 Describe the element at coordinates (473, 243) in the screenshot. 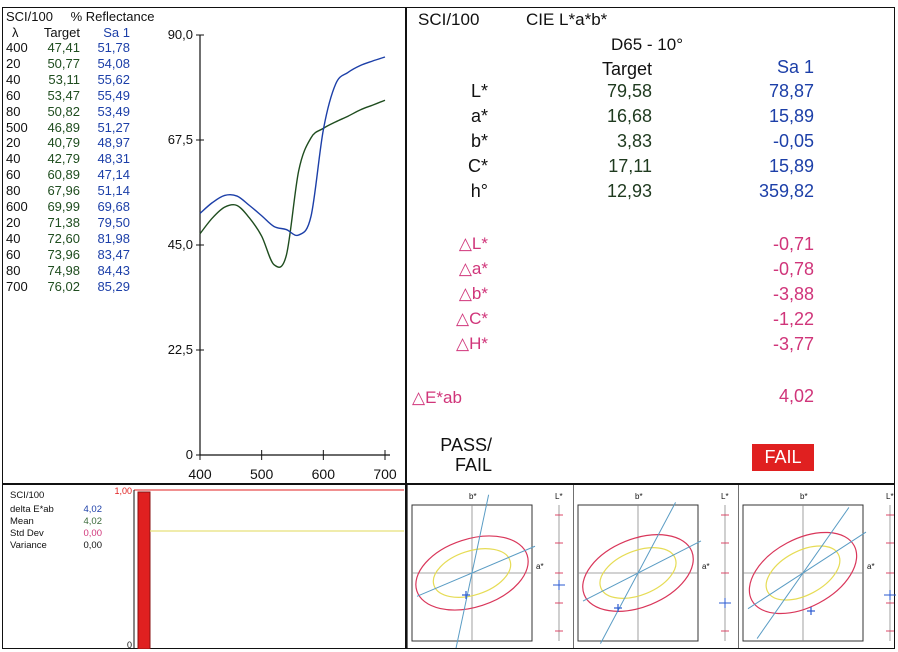

I see `delta-label: △L*` at that location.